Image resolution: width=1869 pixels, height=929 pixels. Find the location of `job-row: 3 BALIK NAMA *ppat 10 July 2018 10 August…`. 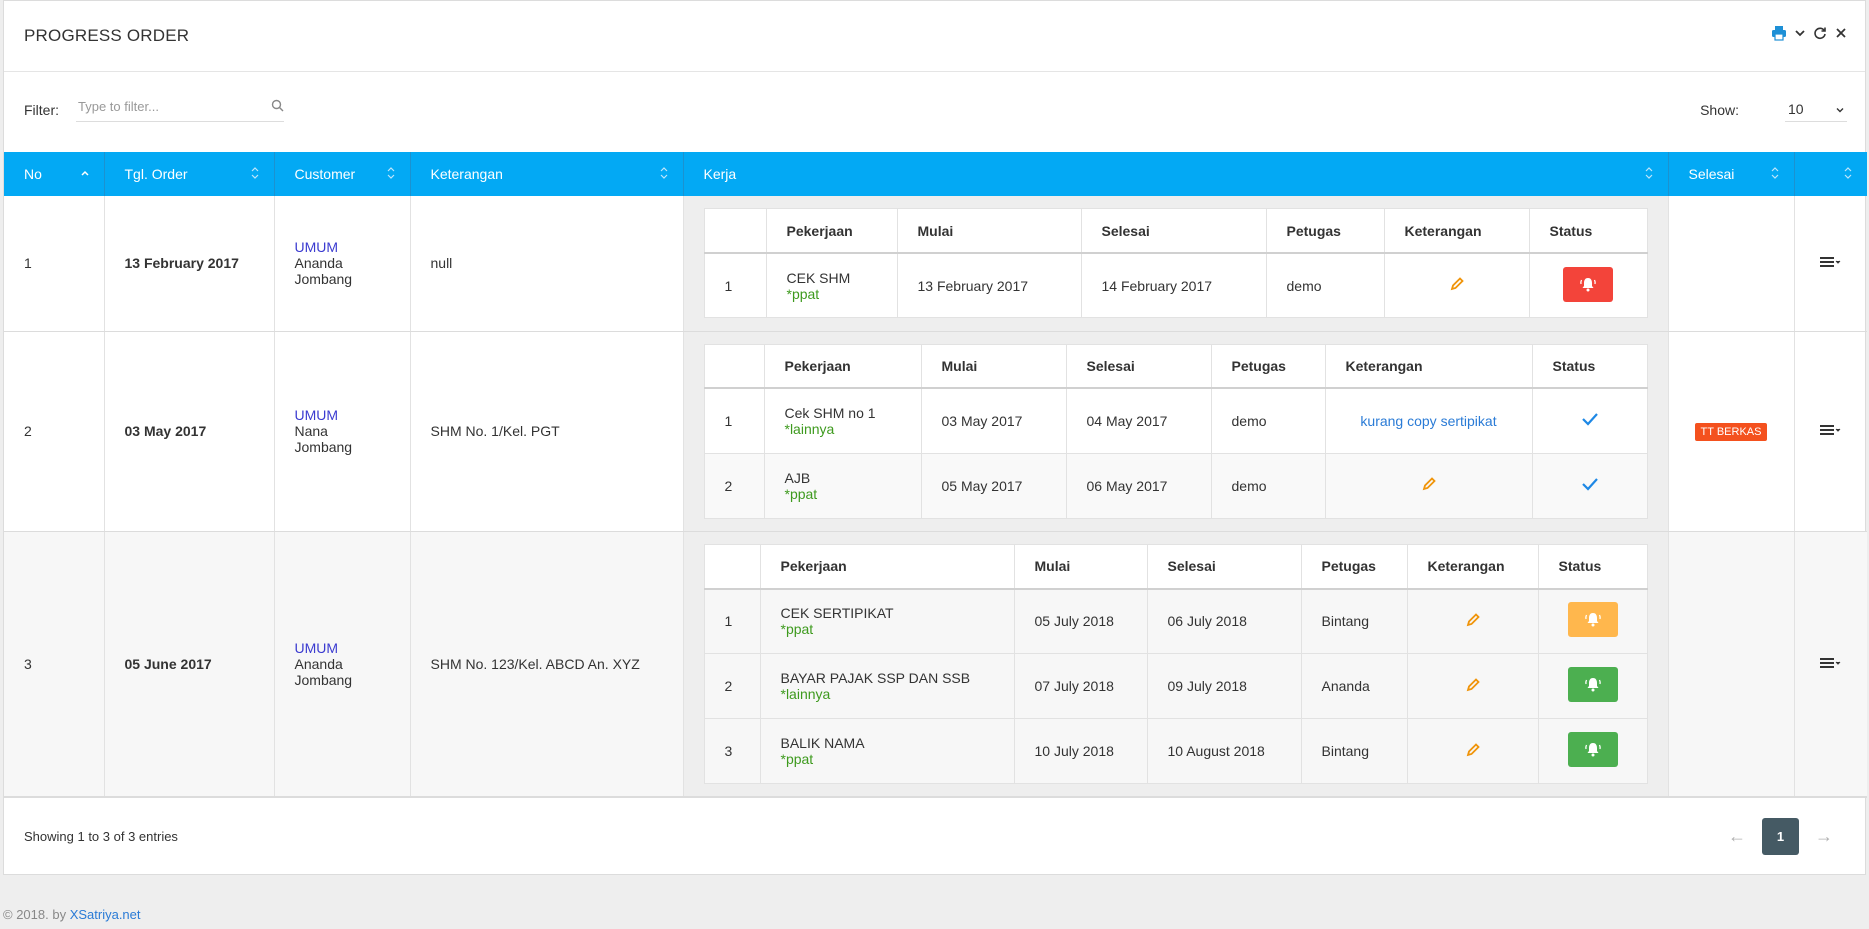

job-row: 3 BALIK NAMA *ppat 10 July 2018 10 August… is located at coordinates (1175, 751).